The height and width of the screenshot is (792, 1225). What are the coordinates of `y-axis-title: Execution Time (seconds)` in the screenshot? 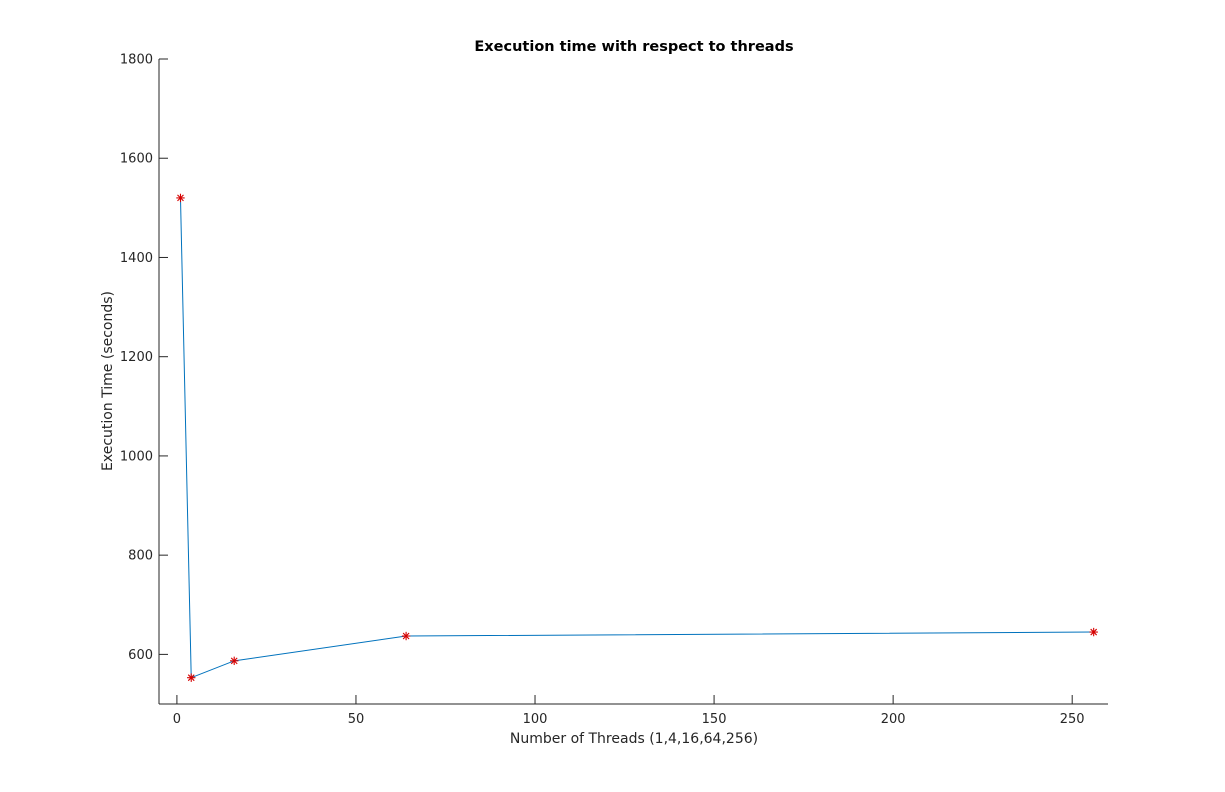 It's located at (108, 381).